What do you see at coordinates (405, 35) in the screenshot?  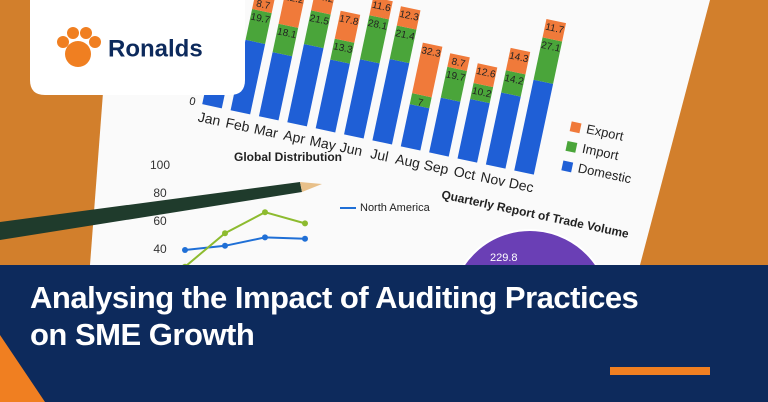 I see `value-label: 21.4` at bounding box center [405, 35].